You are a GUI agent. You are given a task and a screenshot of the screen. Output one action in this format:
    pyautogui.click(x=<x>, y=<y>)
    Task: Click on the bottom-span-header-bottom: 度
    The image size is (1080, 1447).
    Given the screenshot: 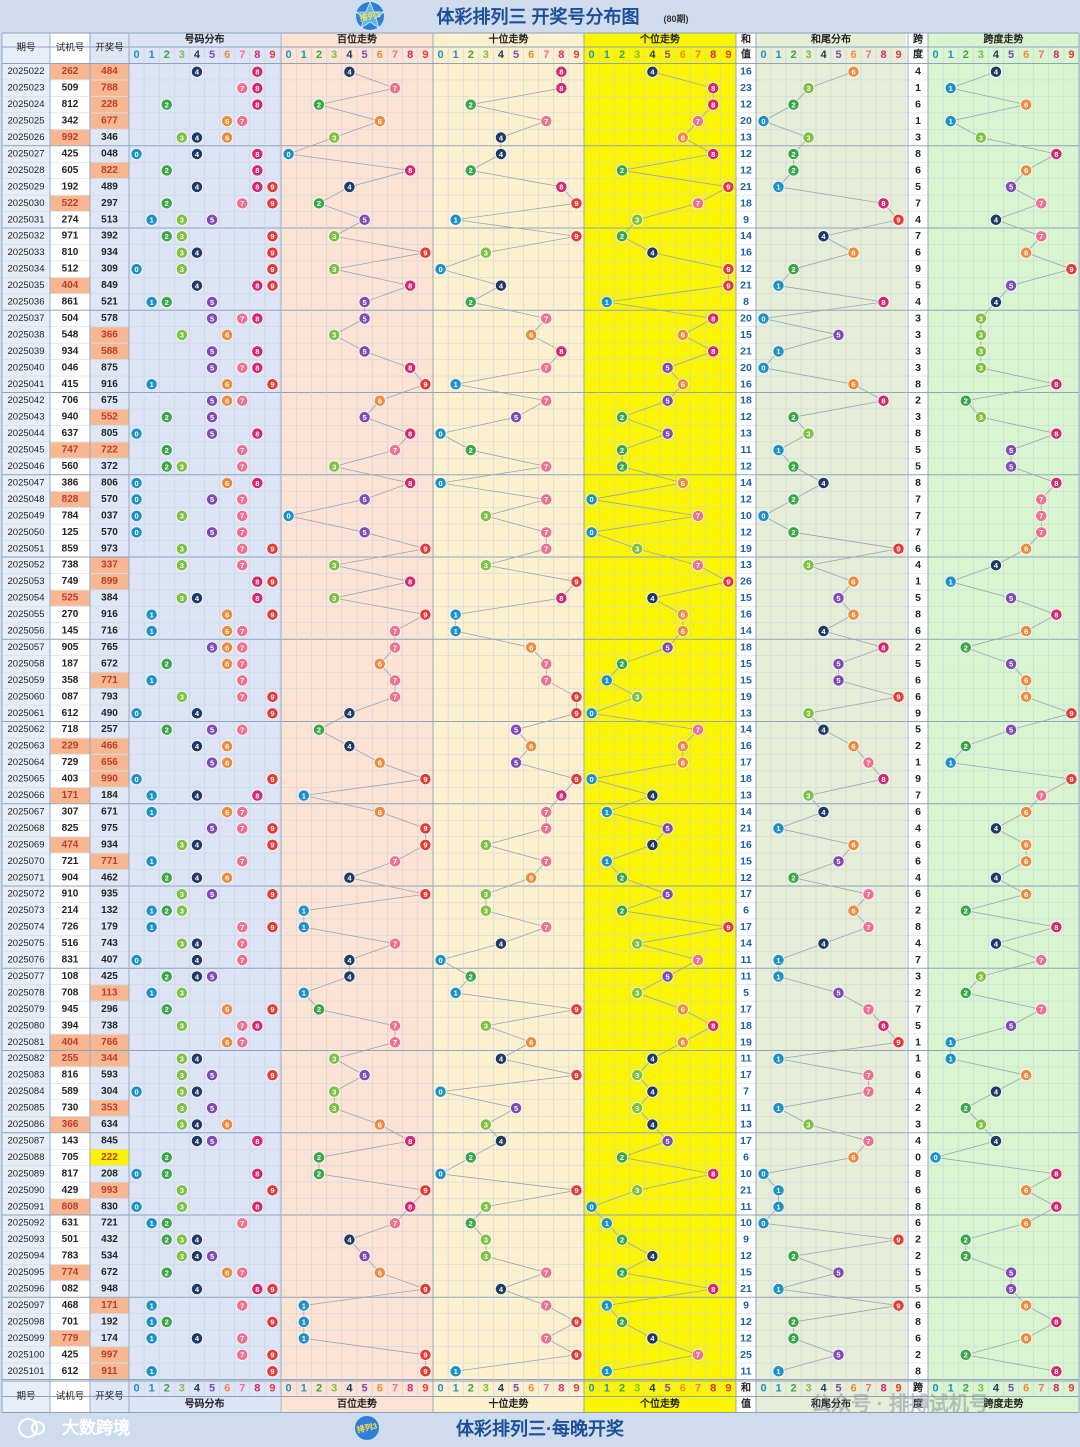 What is the action you would take?
    pyautogui.click(x=918, y=1403)
    